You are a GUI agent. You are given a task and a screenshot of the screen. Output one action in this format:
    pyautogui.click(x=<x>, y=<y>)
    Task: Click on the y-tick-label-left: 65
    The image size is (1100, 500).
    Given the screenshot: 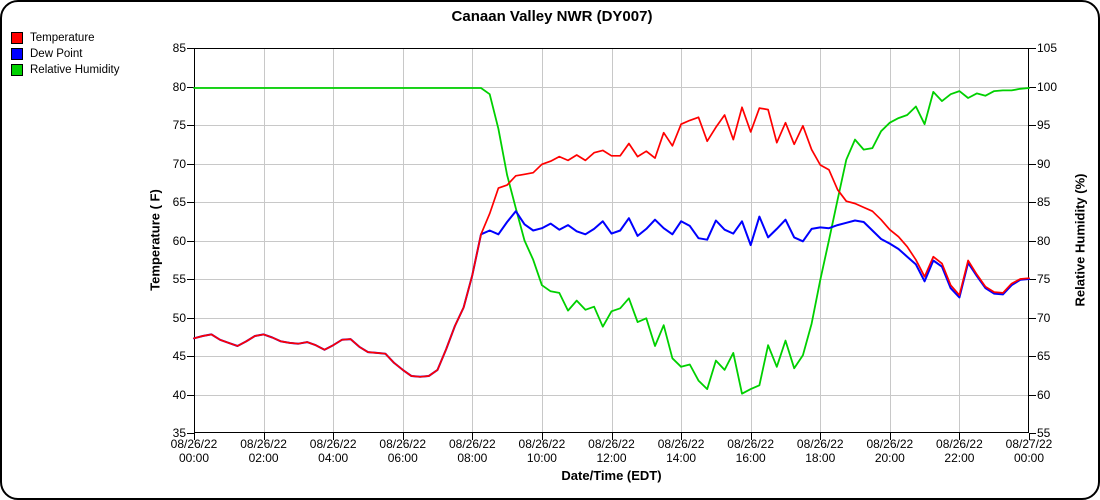 What is the action you would take?
    pyautogui.click(x=179, y=202)
    